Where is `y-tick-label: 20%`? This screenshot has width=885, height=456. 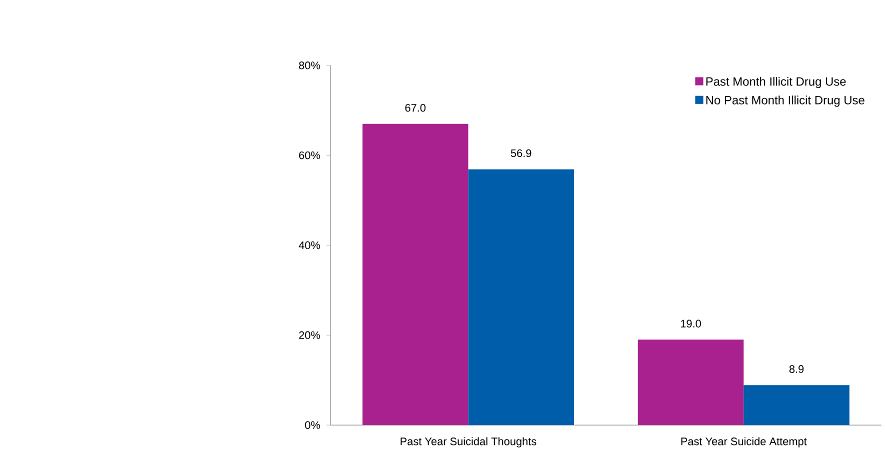 y-tick-label: 20% is located at coordinates (309, 335).